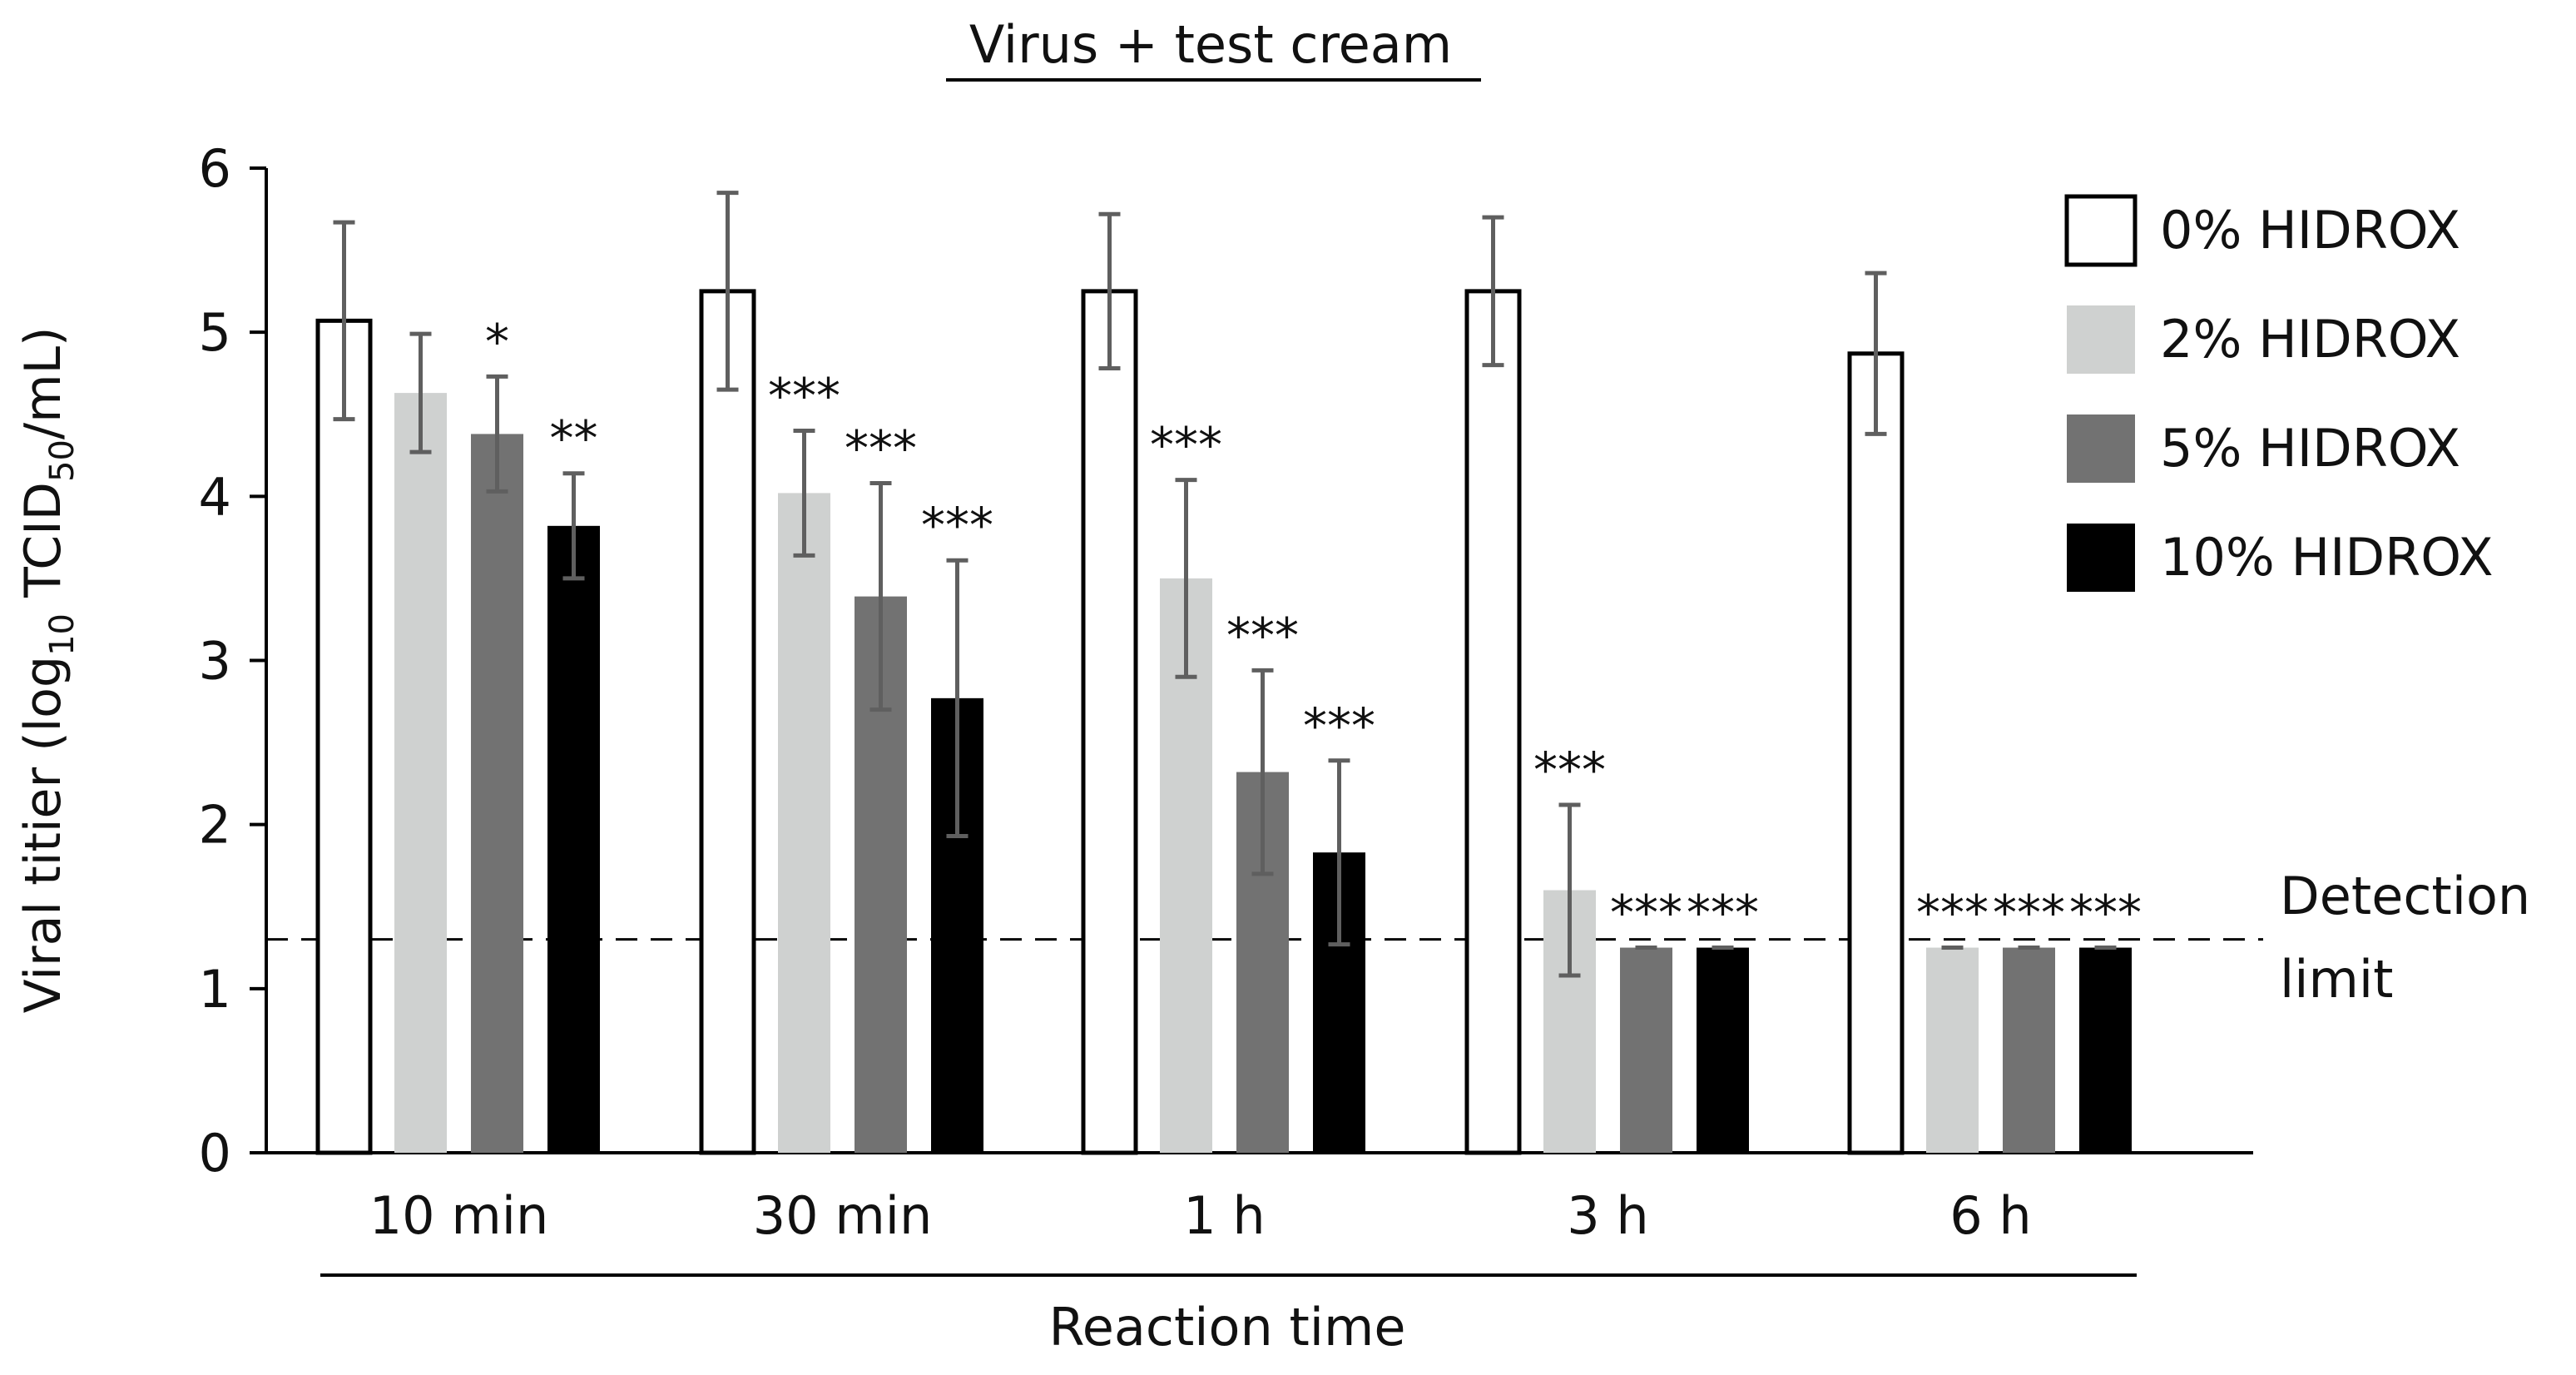  Describe the element at coordinates (2310, 231) in the screenshot. I see `legend-label: 0% HIDROX` at that location.